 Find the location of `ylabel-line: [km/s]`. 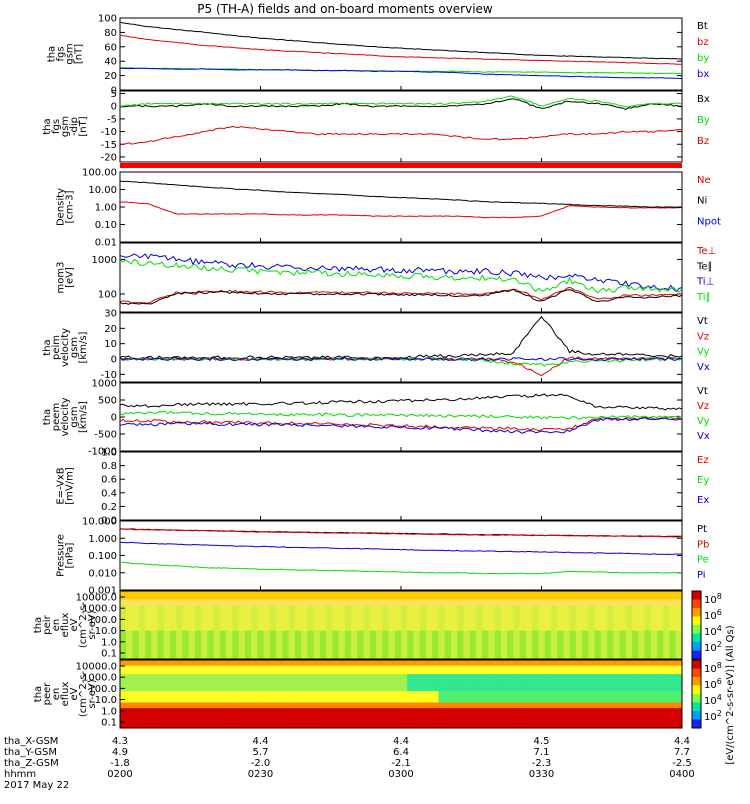

ylabel-line: [km/s] is located at coordinates (83, 417).